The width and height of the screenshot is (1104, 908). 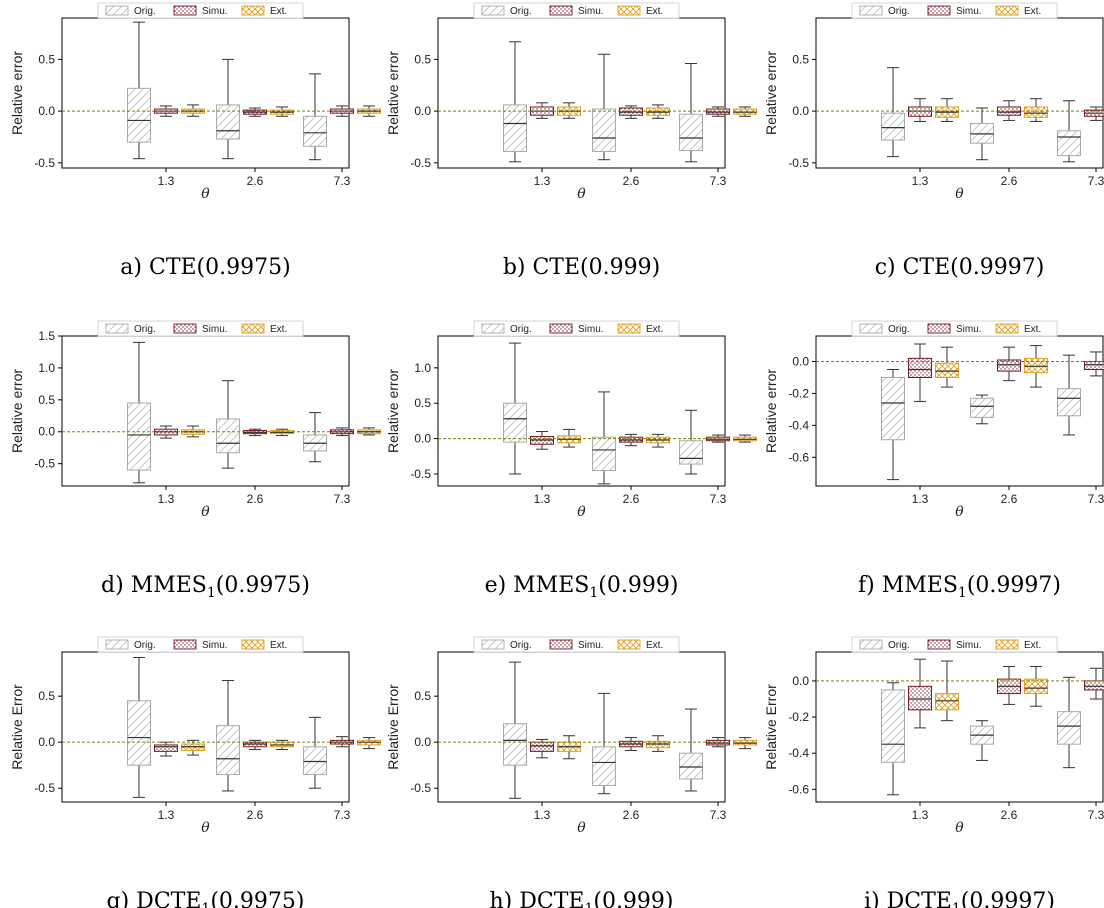 I want to click on y-tick-label: -0.4, so click(x=798, y=425).